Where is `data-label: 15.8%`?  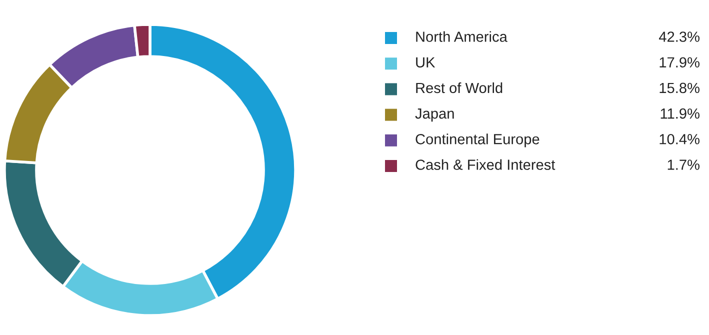
data-label: 15.8% is located at coordinates (680, 88).